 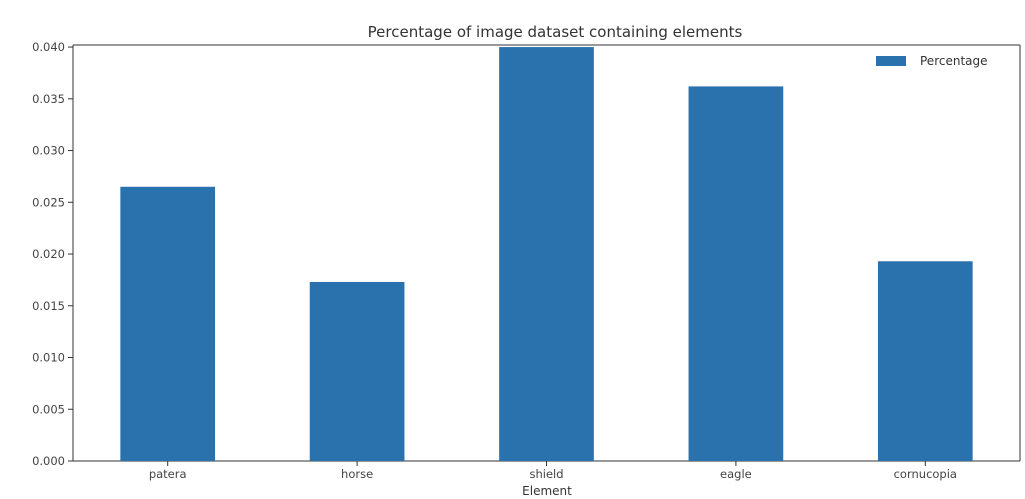 What do you see at coordinates (48, 151) in the screenshot?
I see `y-tick-label: 0.030` at bounding box center [48, 151].